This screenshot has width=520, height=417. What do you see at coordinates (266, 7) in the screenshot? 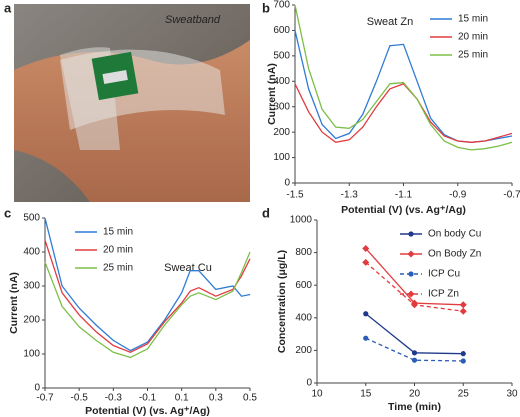
I see `panel-label: b` at bounding box center [266, 7].